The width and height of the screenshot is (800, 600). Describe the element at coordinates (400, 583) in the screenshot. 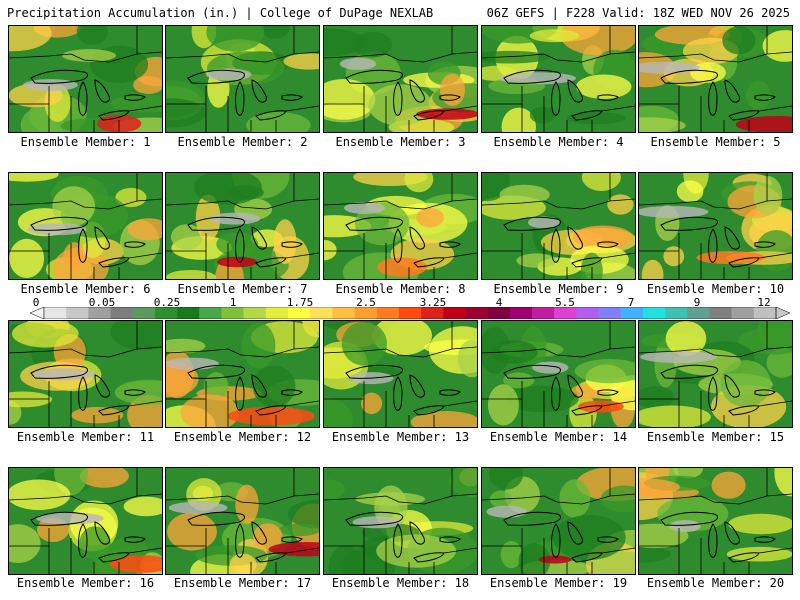

I see `ensemble-member-label: Ensemble Member: 18` at that location.